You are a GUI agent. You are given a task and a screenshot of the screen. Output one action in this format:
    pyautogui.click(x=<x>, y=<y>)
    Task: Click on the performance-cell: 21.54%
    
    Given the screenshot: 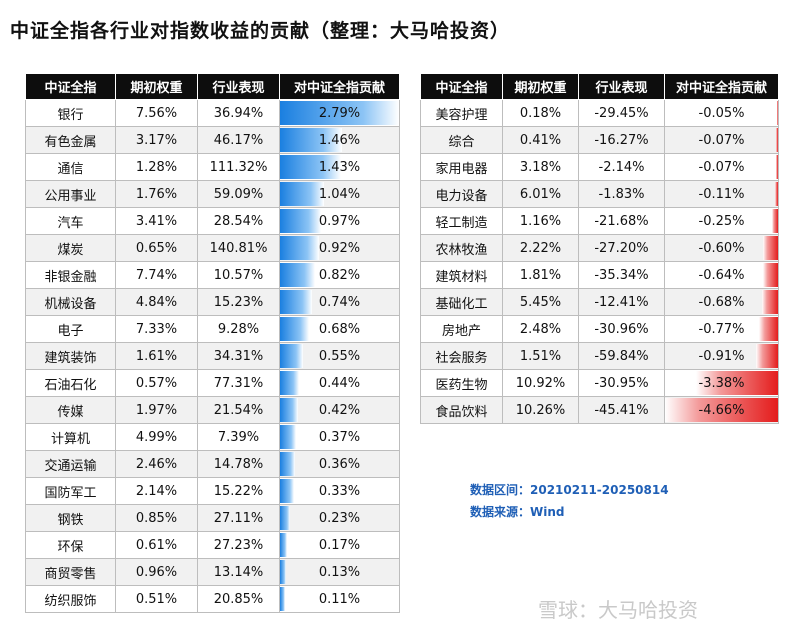 What is the action you would take?
    pyautogui.click(x=238, y=410)
    